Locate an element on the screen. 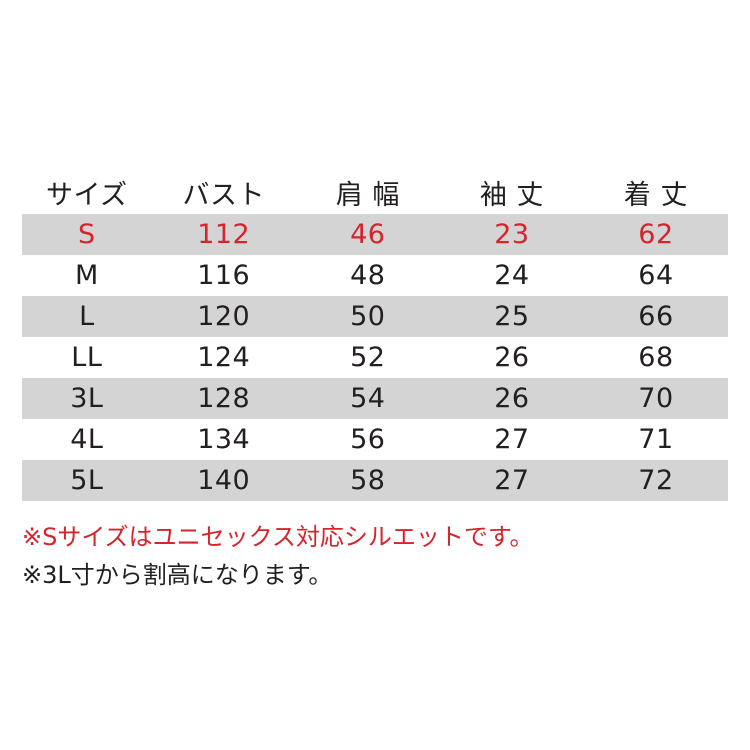 This screenshot has height=750, width=750. table-row: LL 124 52 26 68 is located at coordinates (375, 357).